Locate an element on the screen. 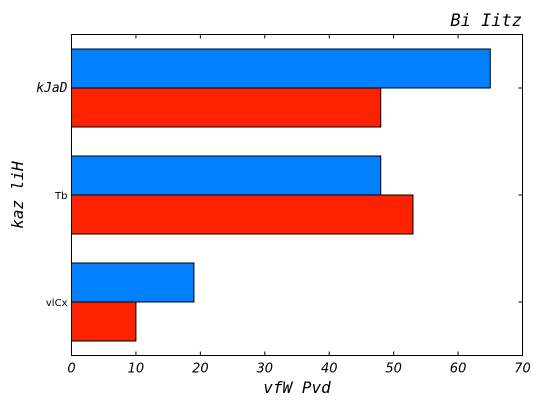  x-tick-label-70: 70 is located at coordinates (522, 369).